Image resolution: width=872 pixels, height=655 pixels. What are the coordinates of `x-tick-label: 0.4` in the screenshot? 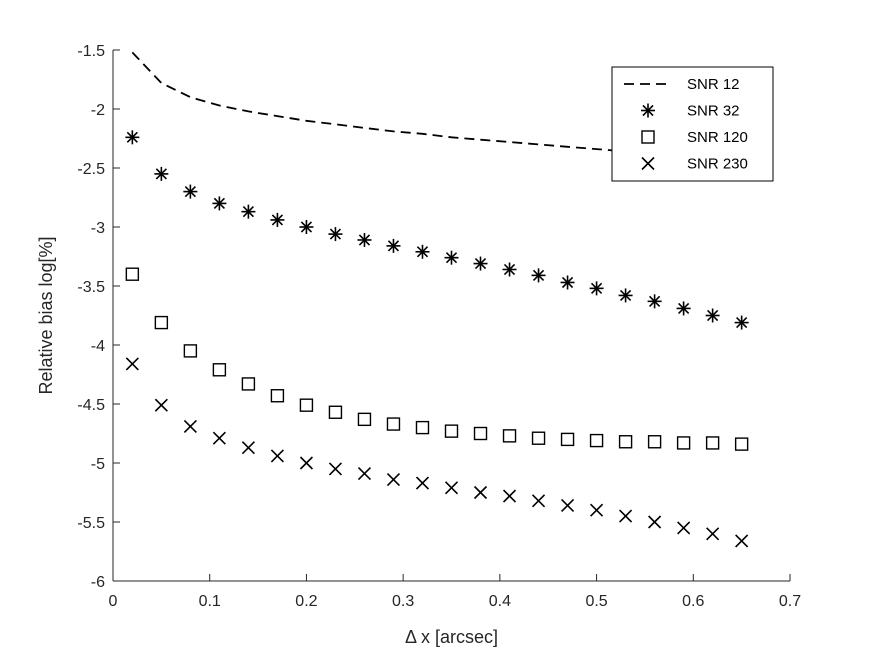 It's located at (500, 601).